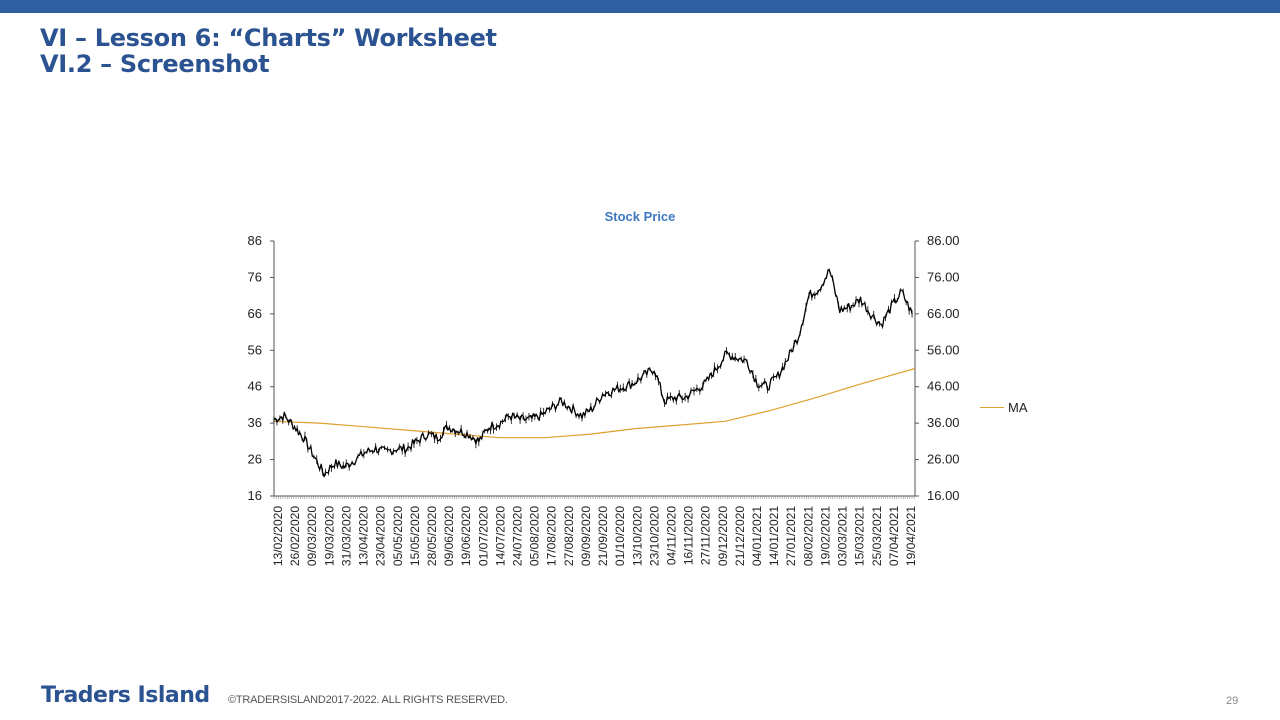 The image size is (1280, 720). What do you see at coordinates (346, 536) in the screenshot?
I see `x-tick-label: 31/03/2020` at bounding box center [346, 536].